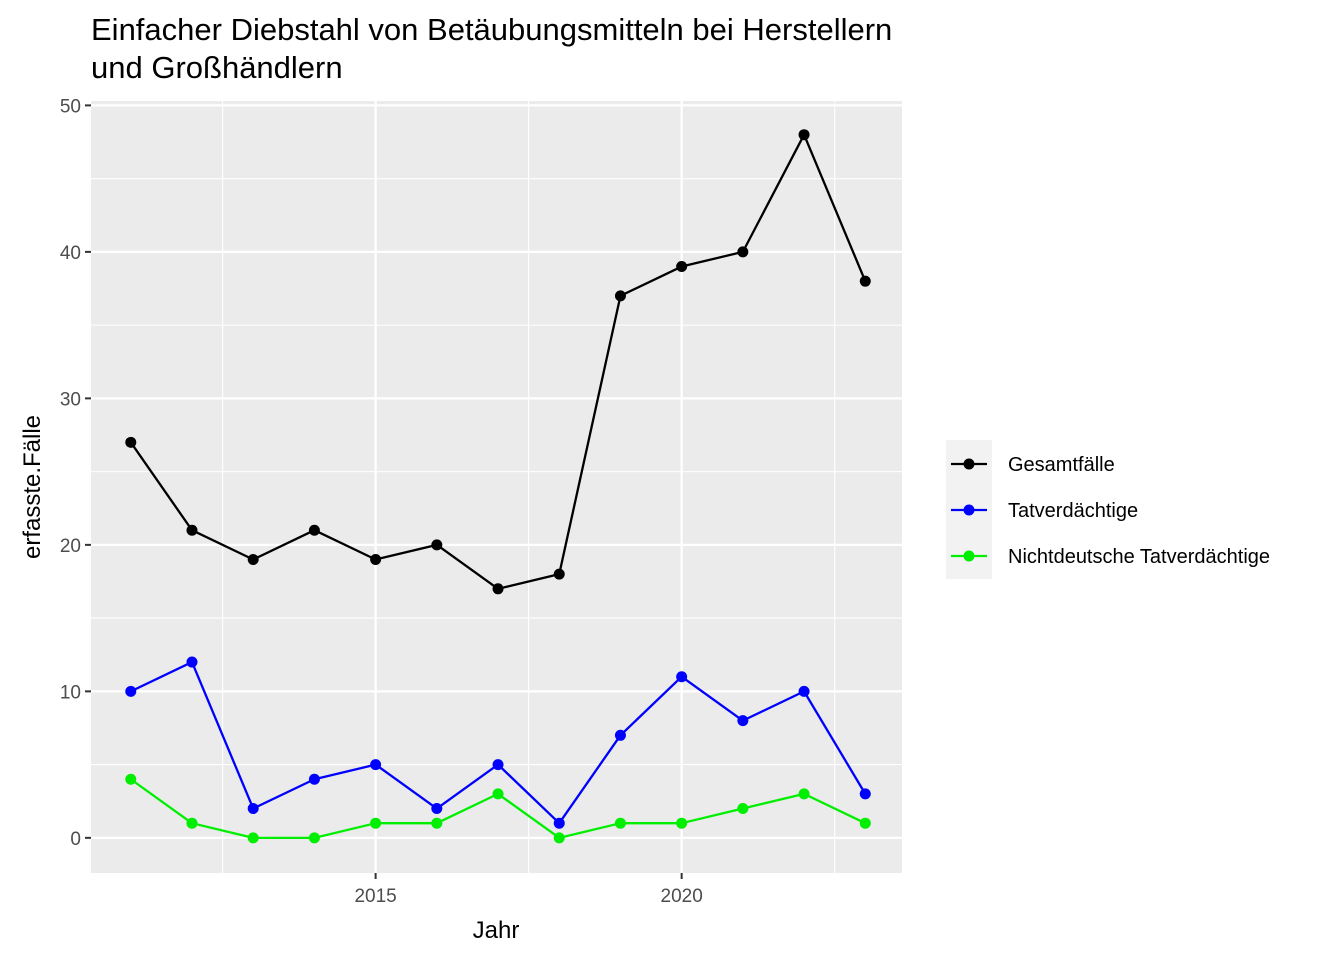  I want to click on x-tick-label: 2020, so click(682, 896).